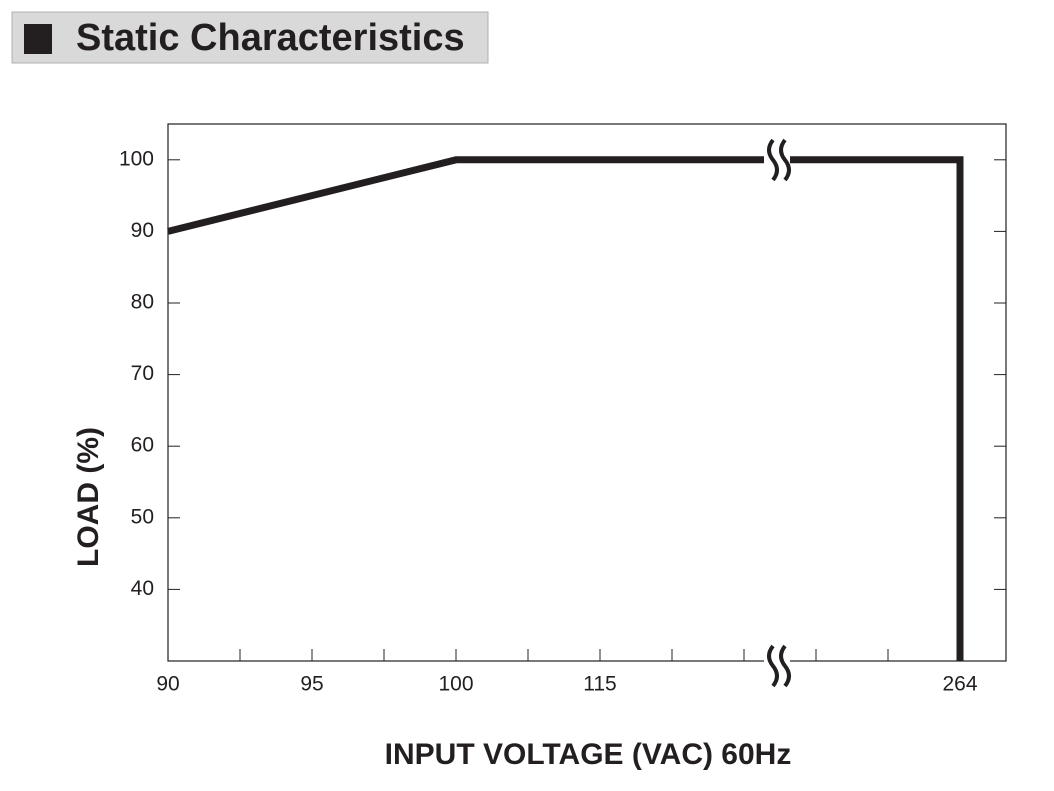  Describe the element at coordinates (142, 373) in the screenshot. I see `y-tick-label: 70` at that location.